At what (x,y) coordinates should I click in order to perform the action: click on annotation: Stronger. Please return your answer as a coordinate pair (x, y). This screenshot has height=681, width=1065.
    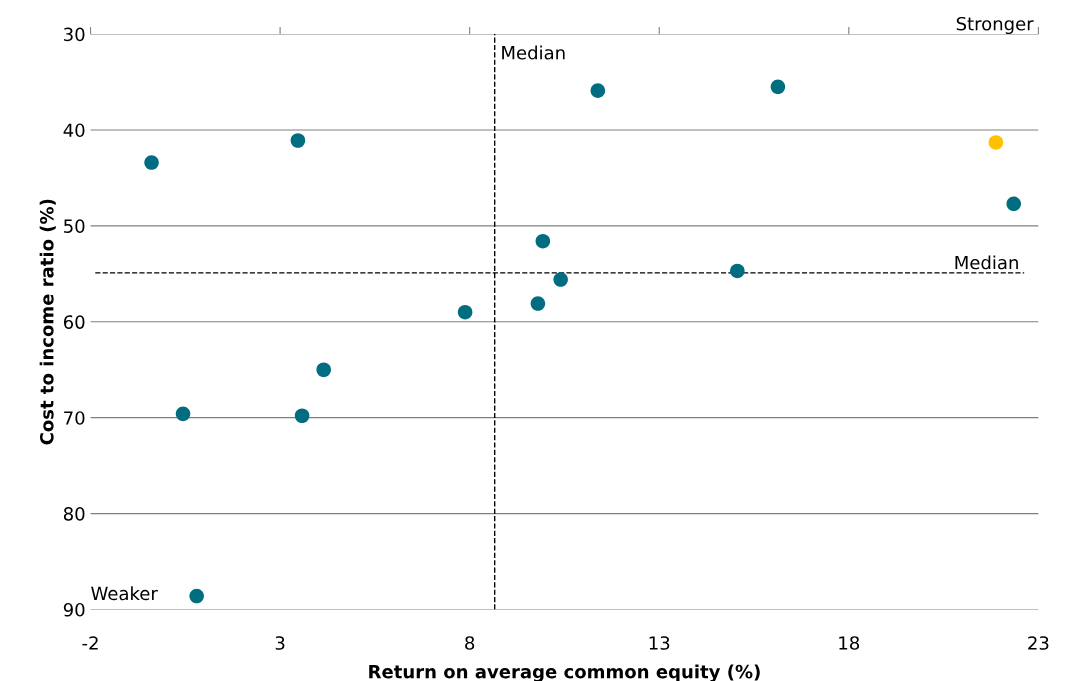
    Looking at the image, I should click on (995, 25).